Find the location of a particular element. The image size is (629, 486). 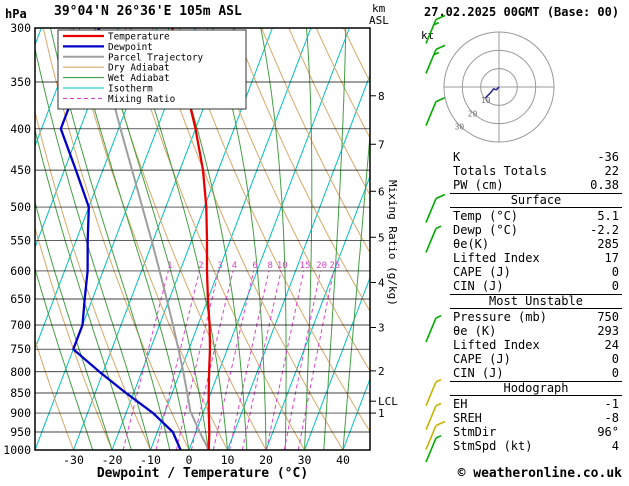

stat-label: Lifted Index is located at coordinates (496, 258).